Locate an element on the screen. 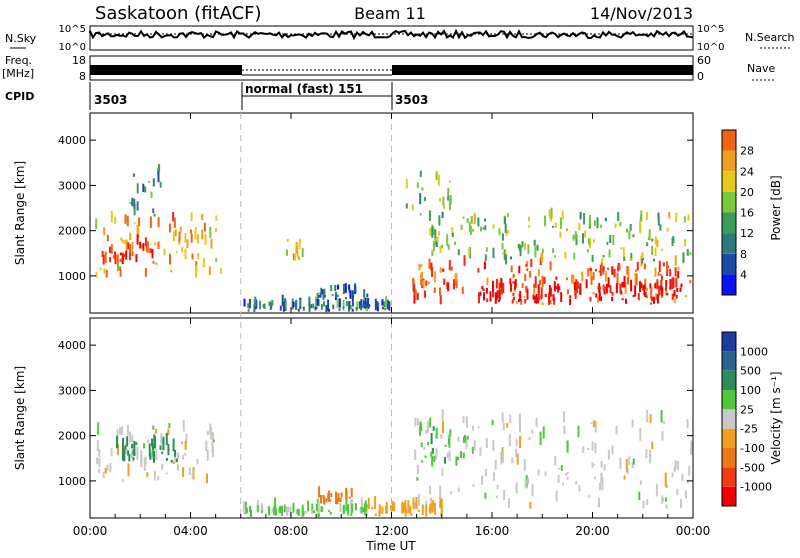  nave-tick-top: 60 is located at coordinates (704, 60).